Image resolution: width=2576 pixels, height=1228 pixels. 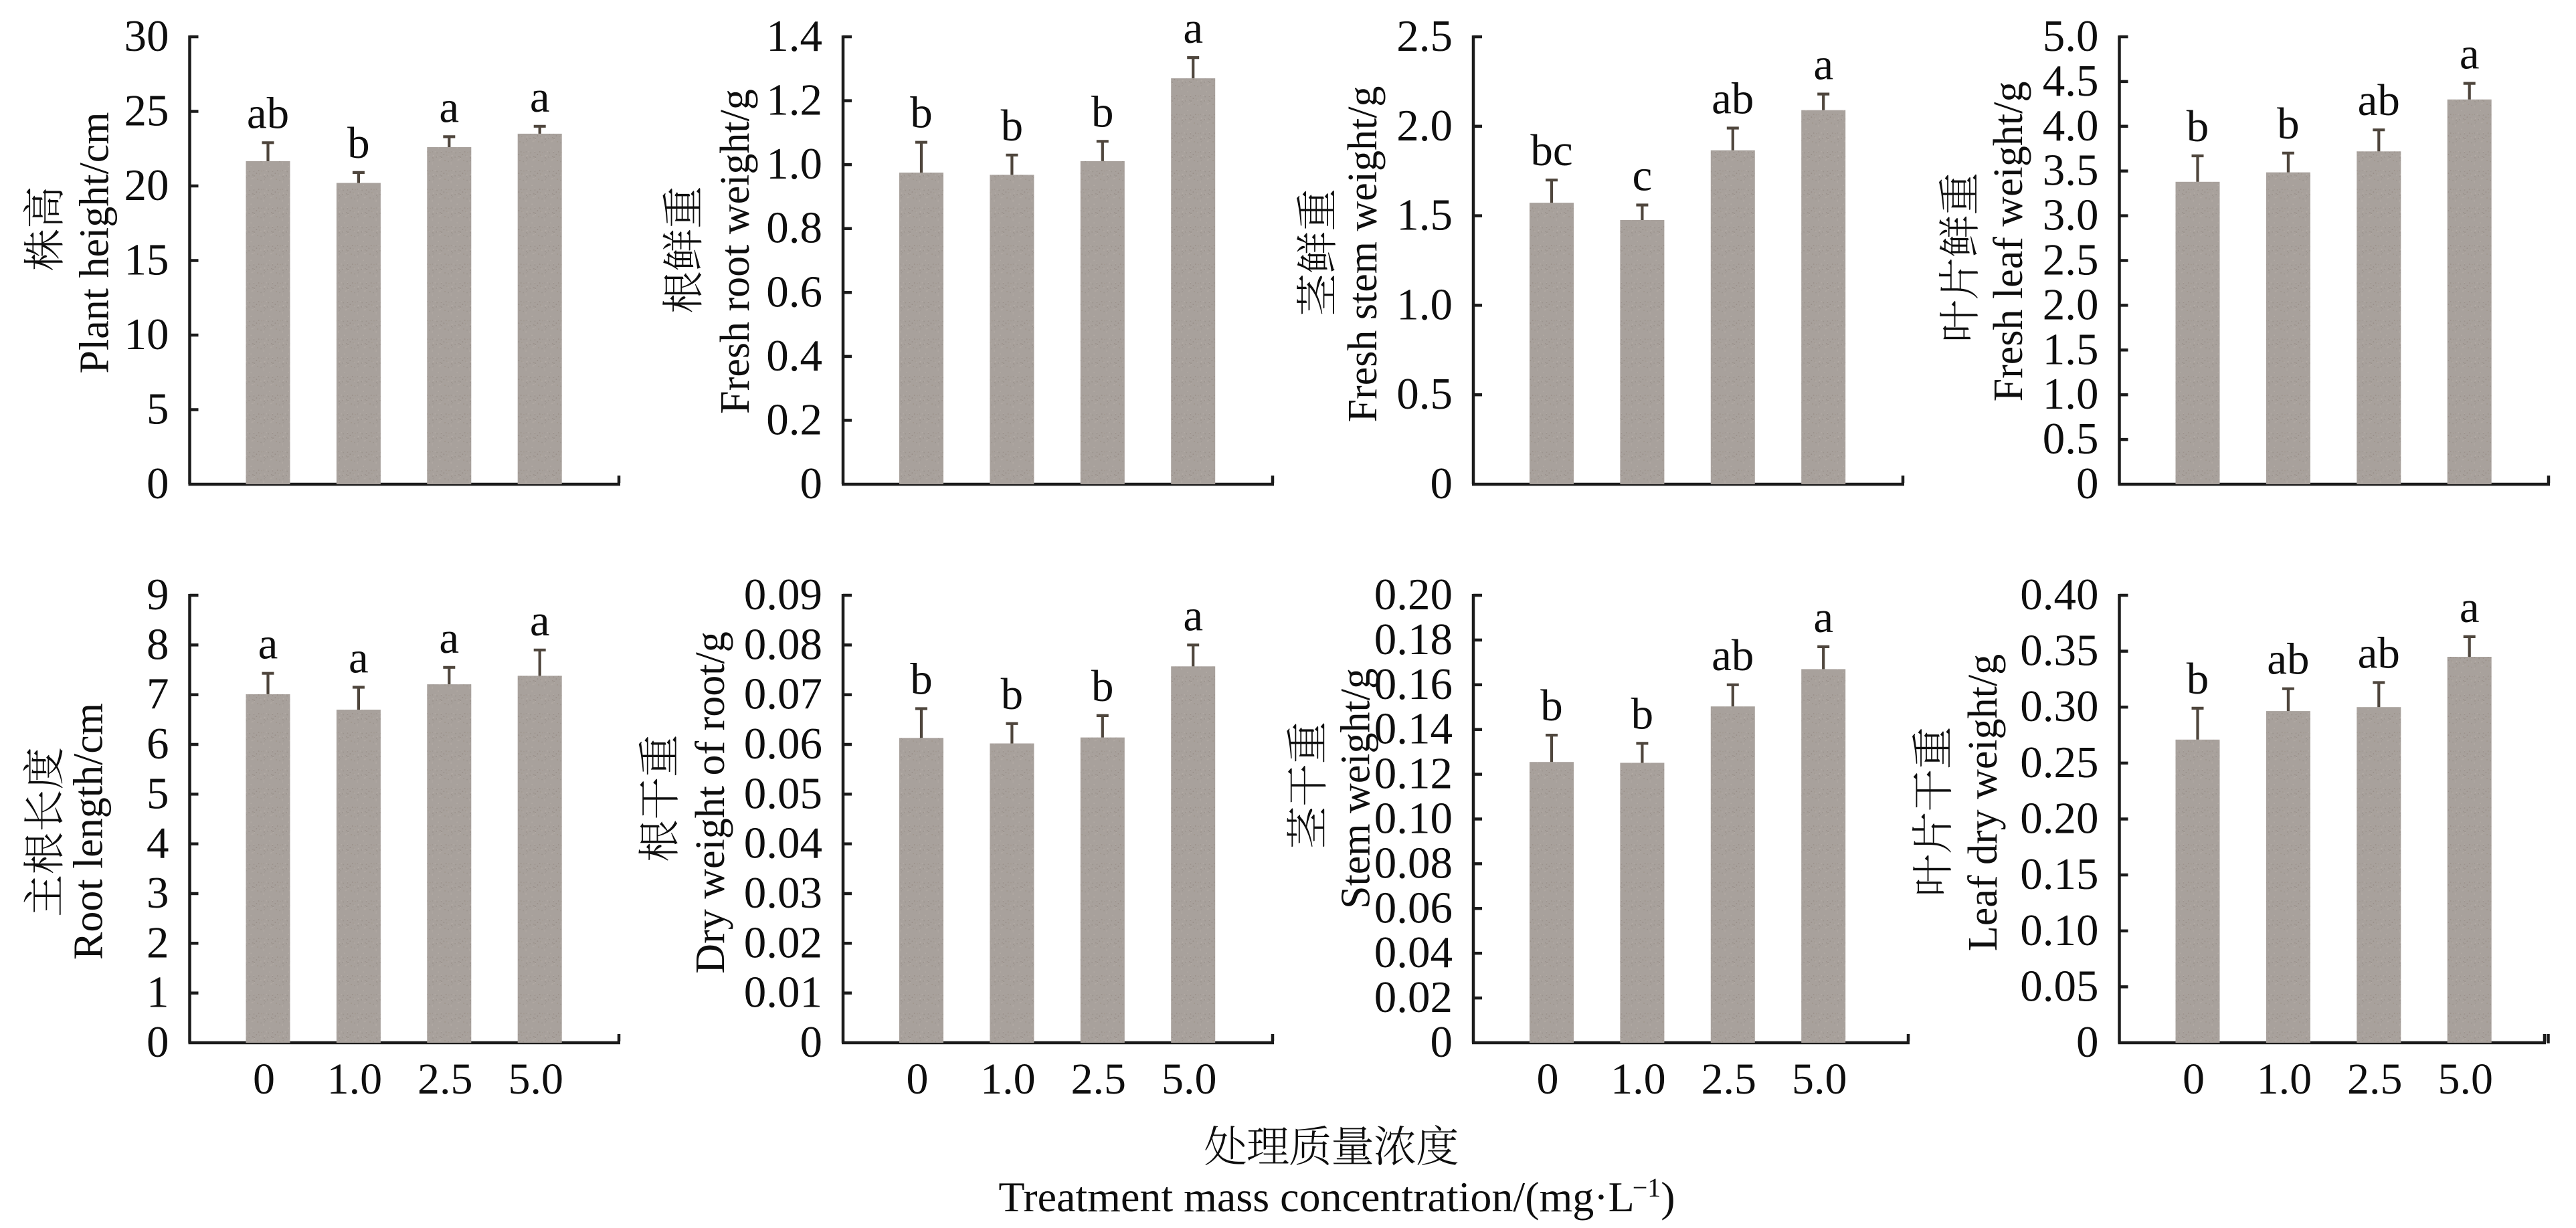 I want to click on svg-text: 0.25, so click(x=2059, y=762).